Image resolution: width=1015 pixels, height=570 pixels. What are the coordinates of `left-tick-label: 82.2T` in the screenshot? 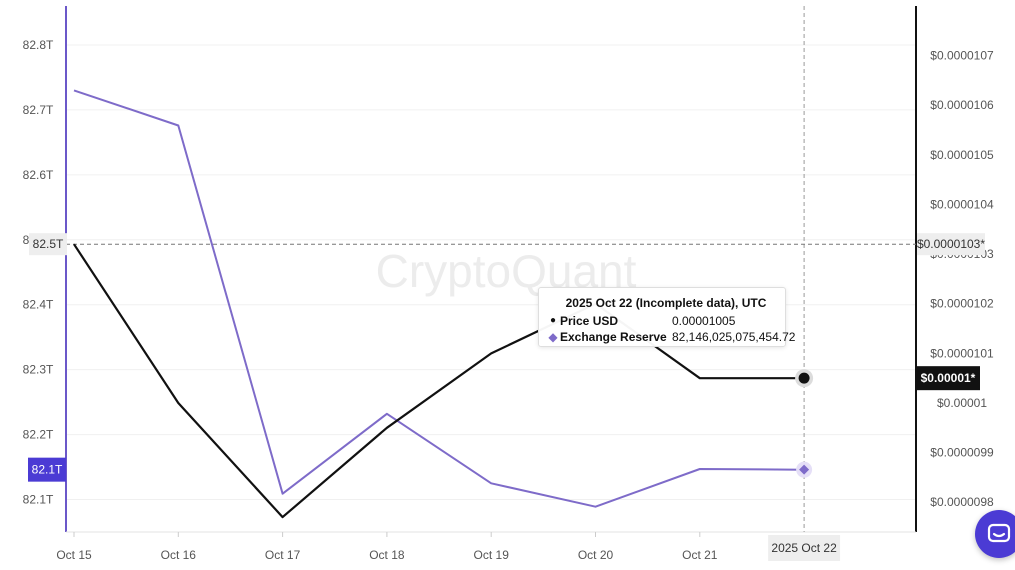 It's located at (38, 435).